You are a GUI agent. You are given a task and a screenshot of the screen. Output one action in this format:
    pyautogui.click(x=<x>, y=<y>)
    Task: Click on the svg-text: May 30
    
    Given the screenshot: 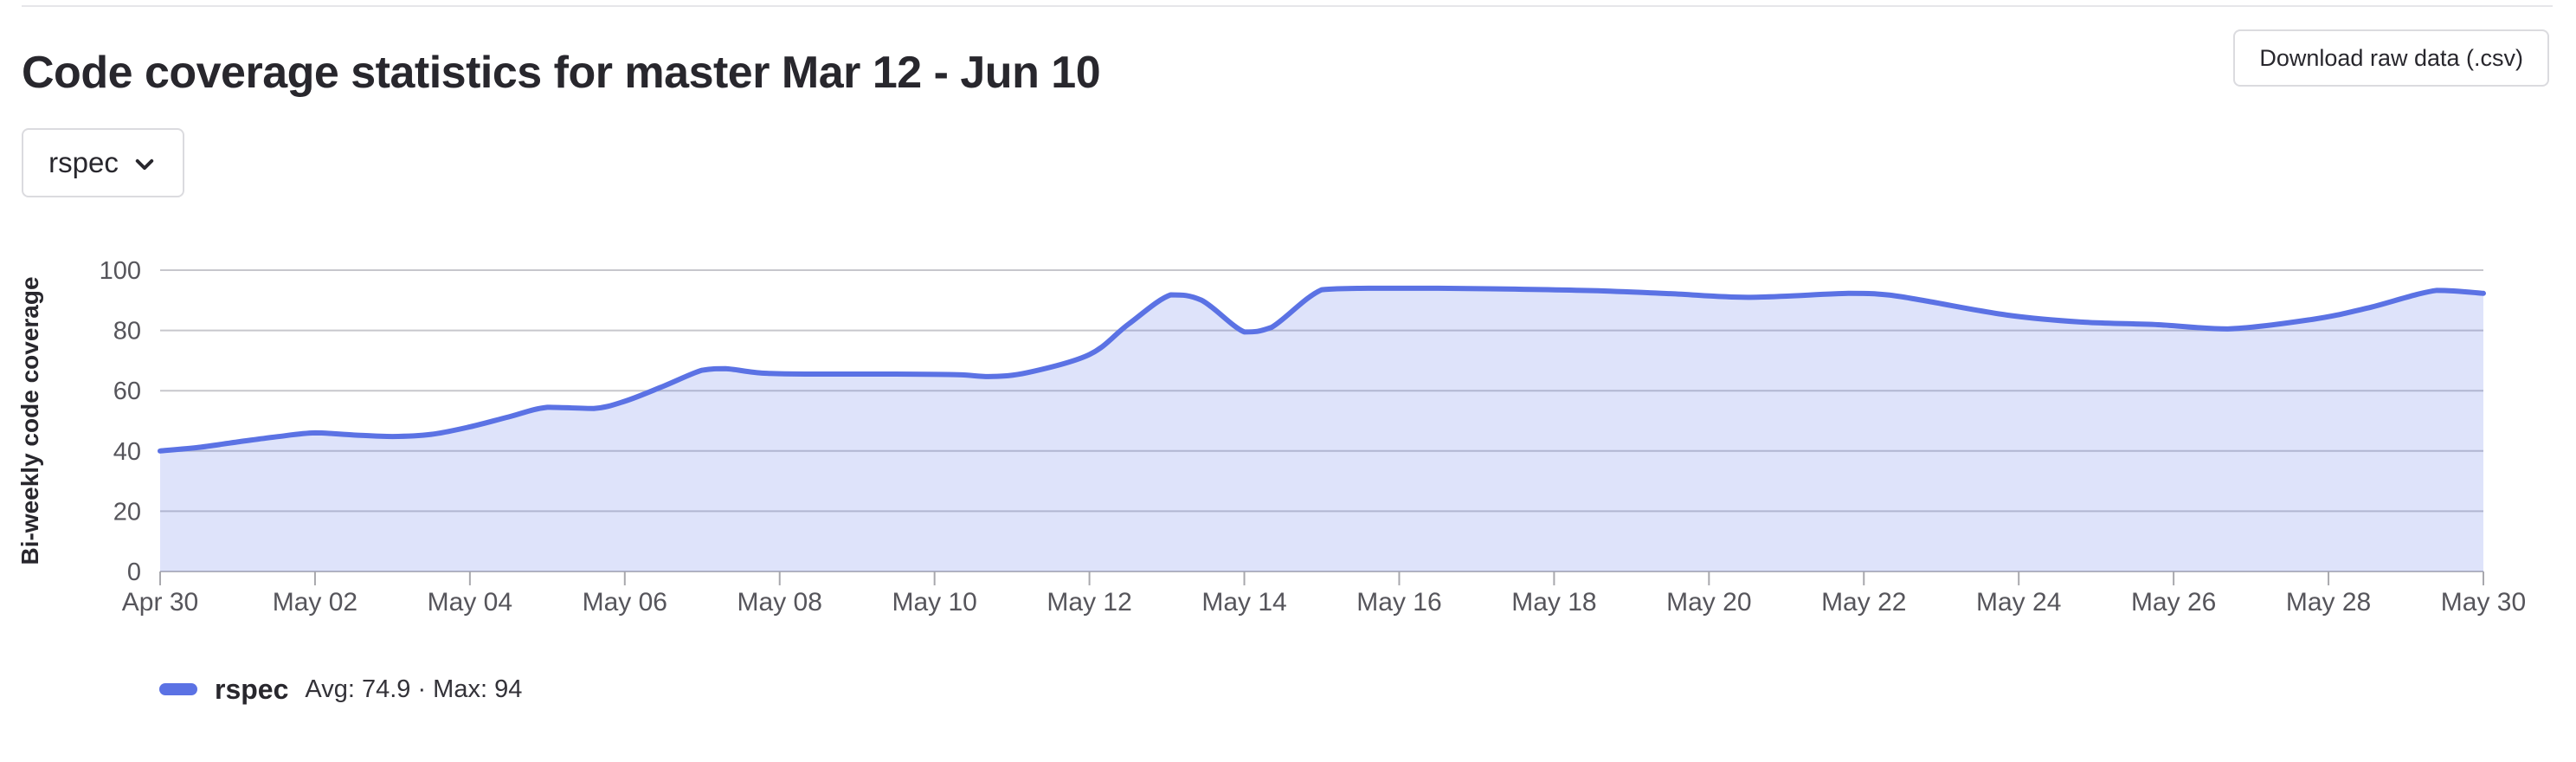 What is the action you would take?
    pyautogui.click(x=2483, y=603)
    